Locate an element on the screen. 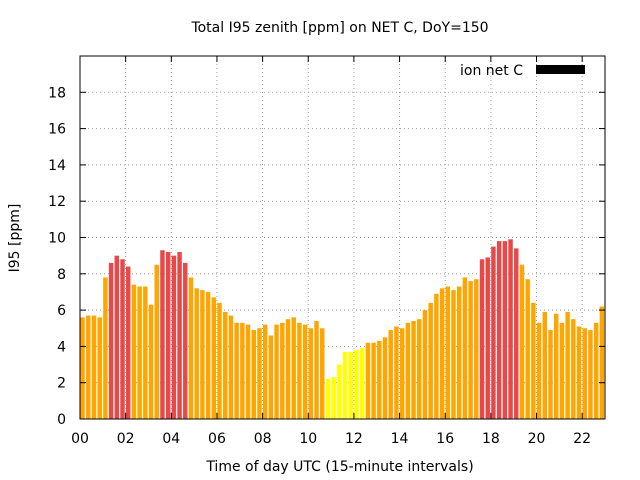 The height and width of the screenshot is (480, 640). x-tick-label: 14 is located at coordinates (400, 439).